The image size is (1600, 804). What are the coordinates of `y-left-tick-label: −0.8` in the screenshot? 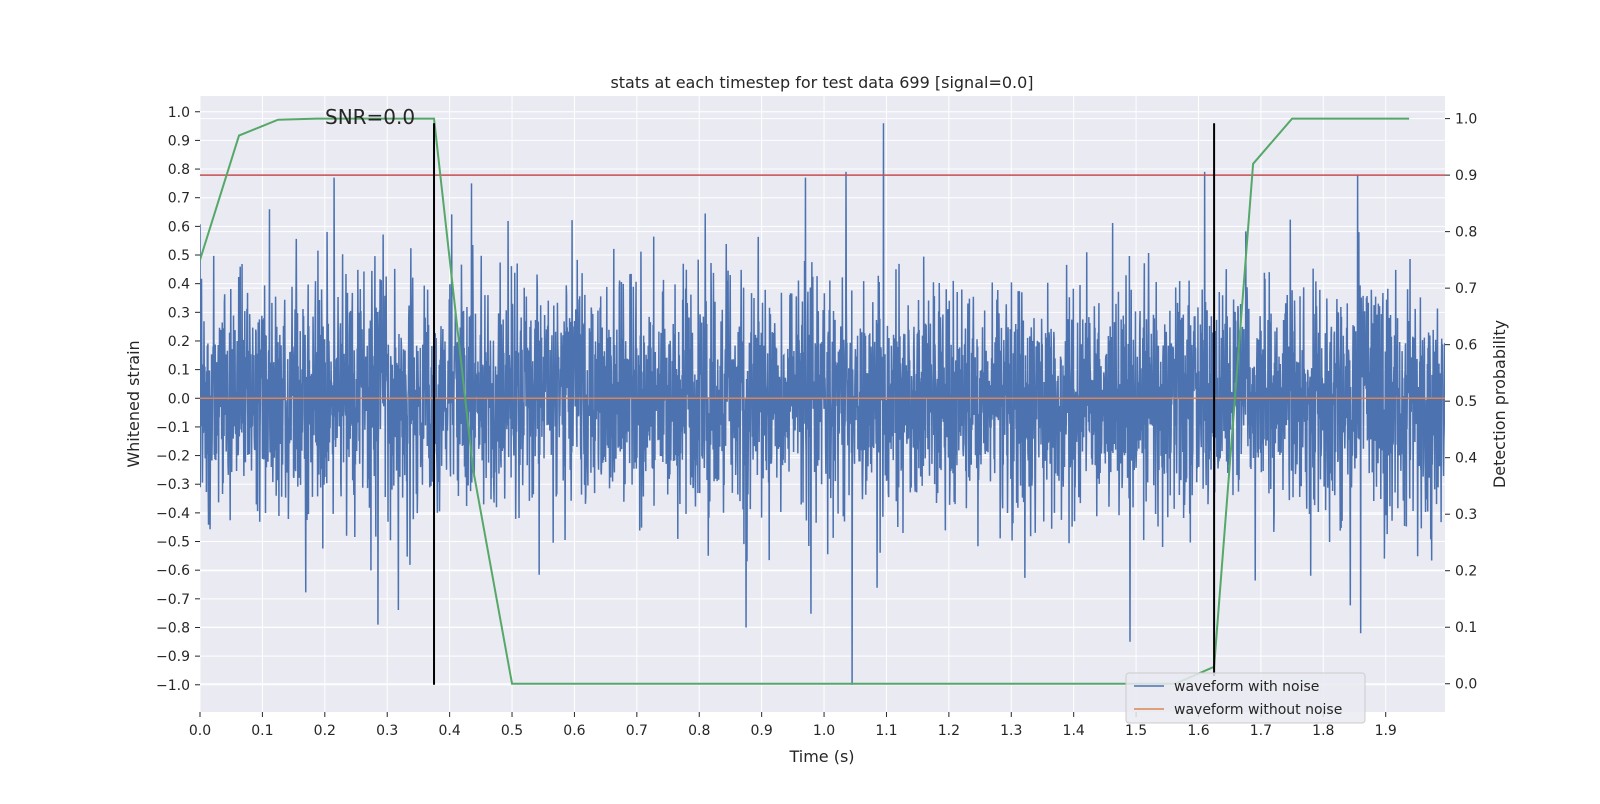 It's located at (173, 628).